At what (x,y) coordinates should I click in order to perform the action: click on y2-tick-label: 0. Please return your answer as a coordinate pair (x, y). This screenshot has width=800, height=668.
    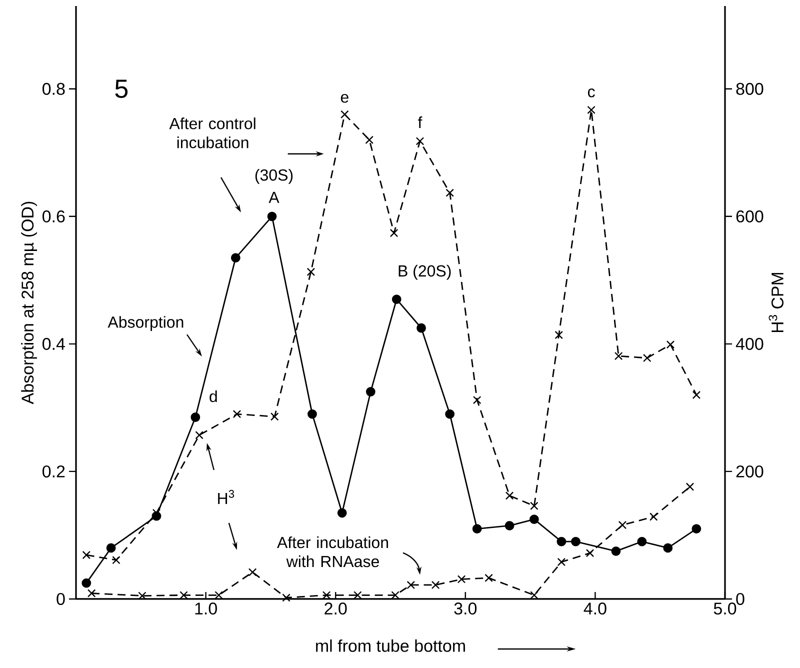
    Looking at the image, I should click on (740, 599).